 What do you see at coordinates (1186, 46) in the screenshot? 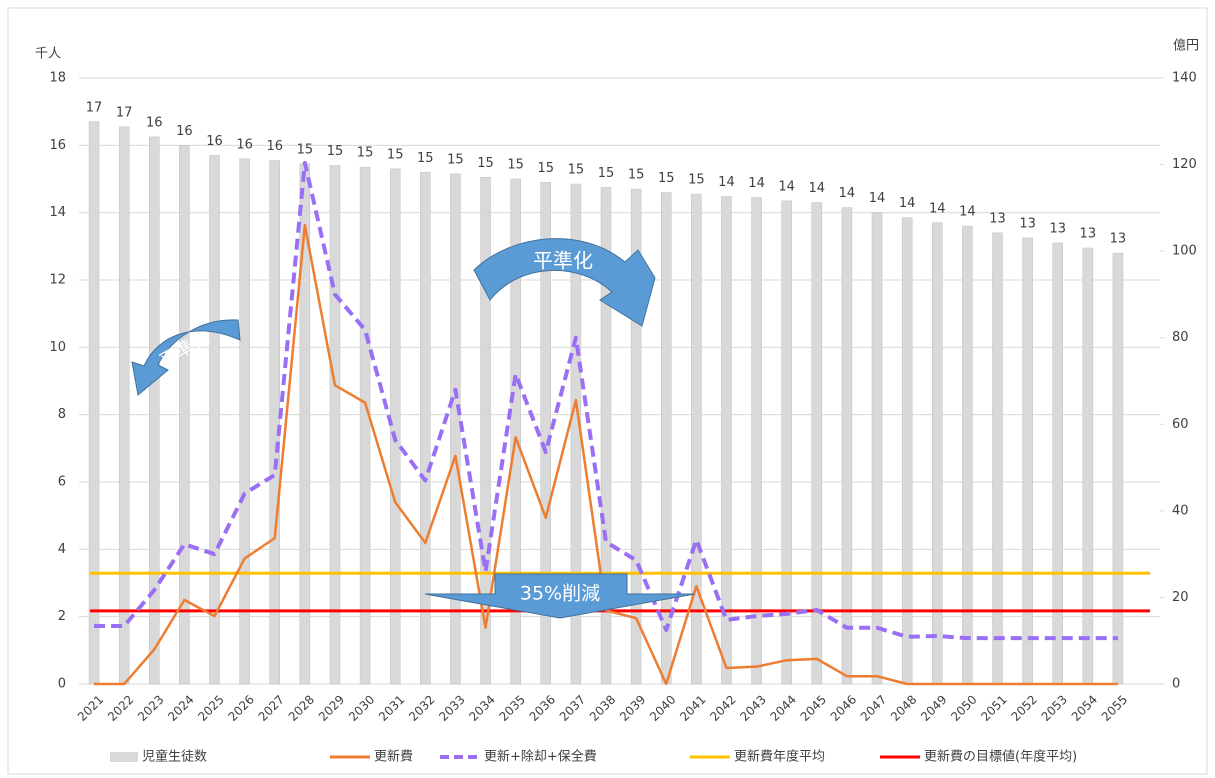
I see `y2-axis-label: 億円` at bounding box center [1186, 46].